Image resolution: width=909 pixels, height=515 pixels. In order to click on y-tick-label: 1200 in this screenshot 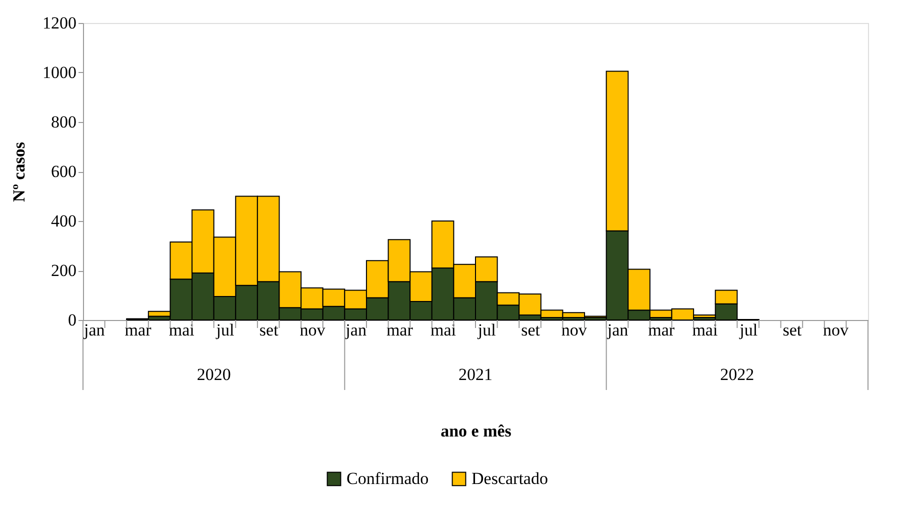, I will do `click(59, 23)`.